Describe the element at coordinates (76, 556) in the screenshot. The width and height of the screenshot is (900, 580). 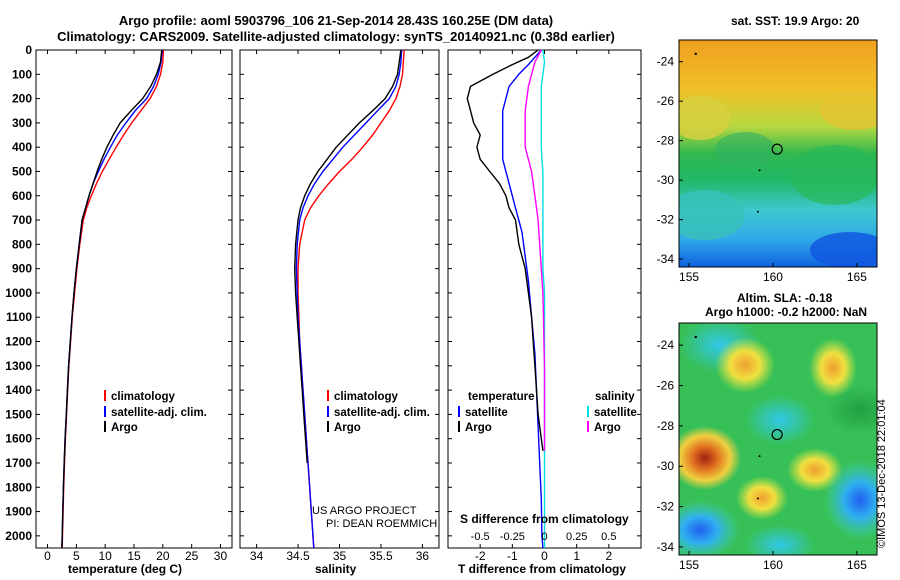
I see `x-tick-label-temperature: 5` at that location.